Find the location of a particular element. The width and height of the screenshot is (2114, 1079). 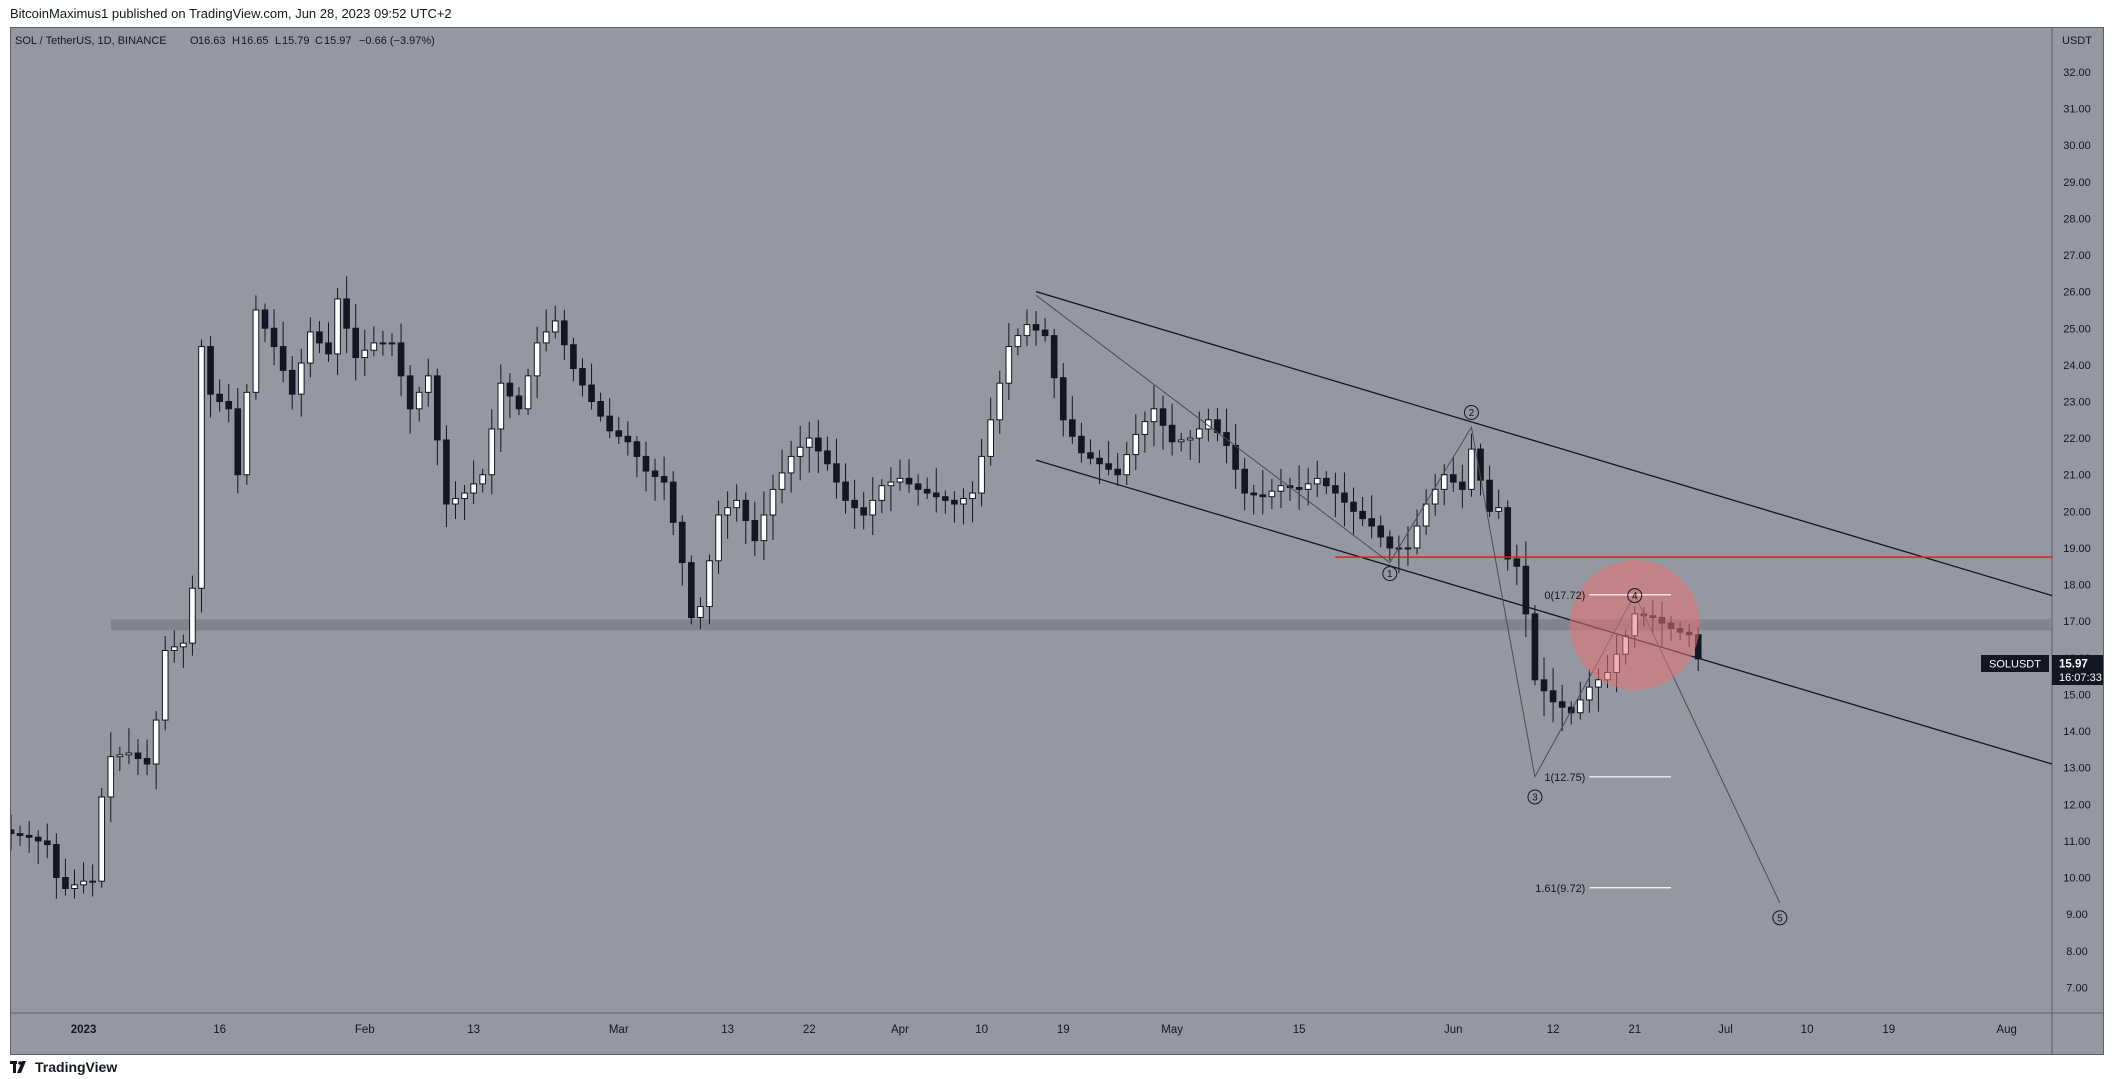

channel-upper-line is located at coordinates (1544, 444).